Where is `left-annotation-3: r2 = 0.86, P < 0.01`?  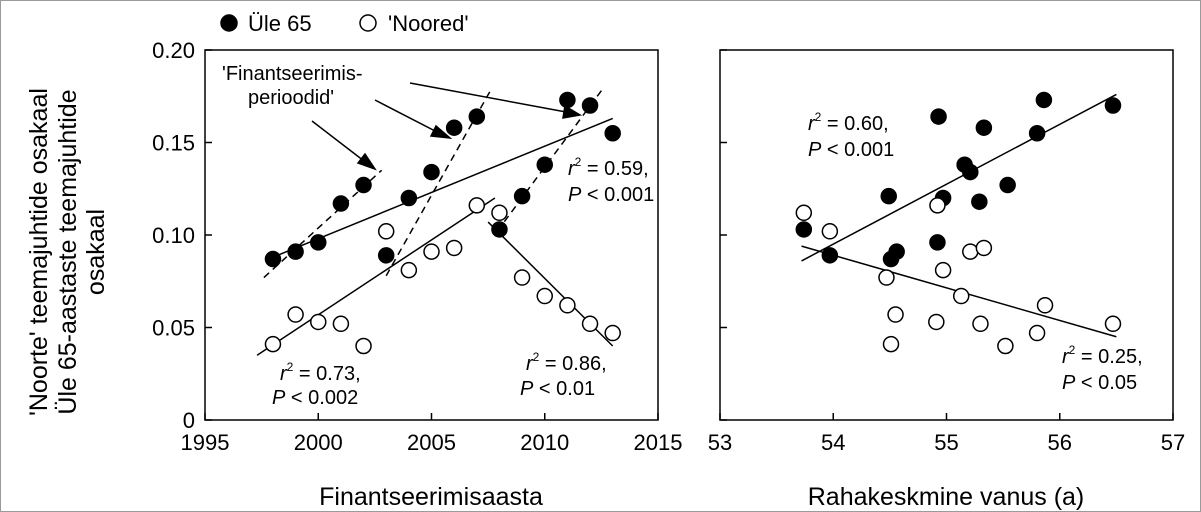 left-annotation-3: r2 = 0.86, P < 0.01 is located at coordinates (563, 375).